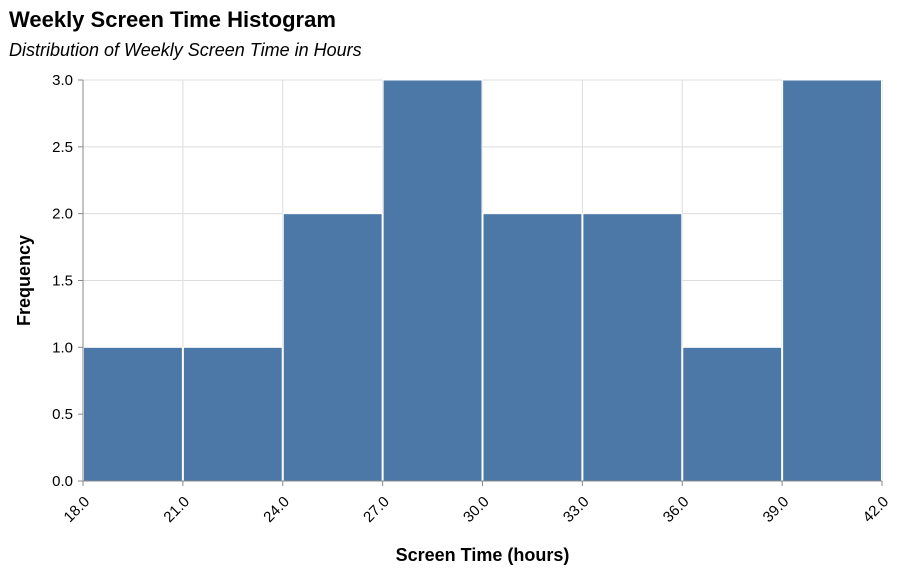  I want to click on chart-title: Weekly Screen Time Histogram, so click(172, 19).